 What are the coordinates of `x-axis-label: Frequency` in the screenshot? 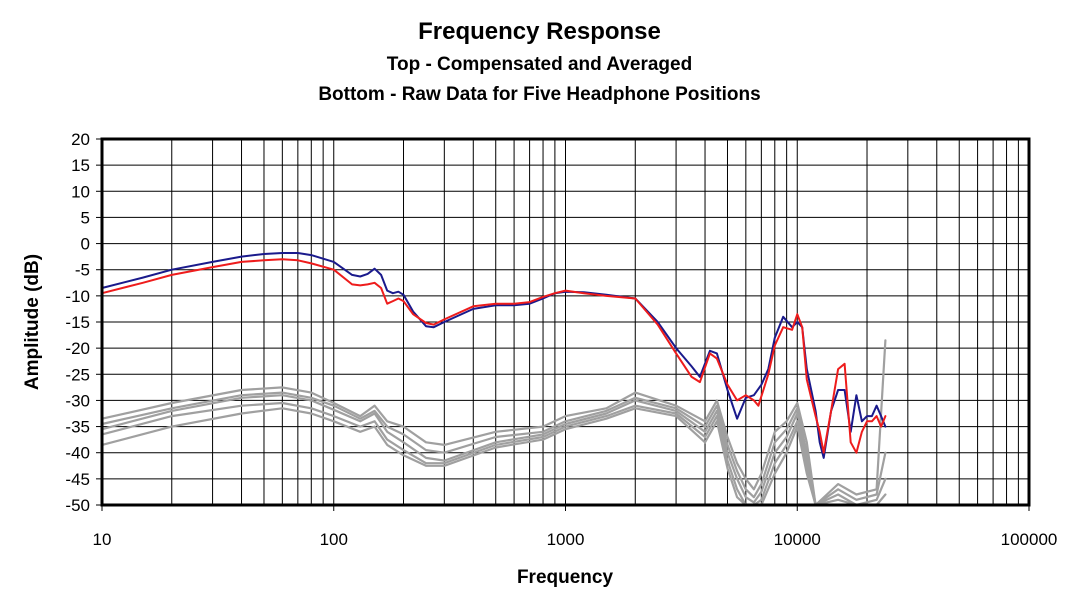 It's located at (565, 577).